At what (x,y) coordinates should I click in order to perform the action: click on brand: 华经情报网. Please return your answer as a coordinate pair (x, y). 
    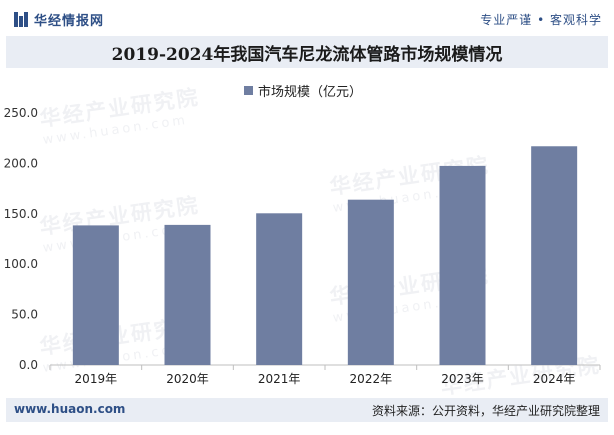
    Looking at the image, I should click on (59, 19).